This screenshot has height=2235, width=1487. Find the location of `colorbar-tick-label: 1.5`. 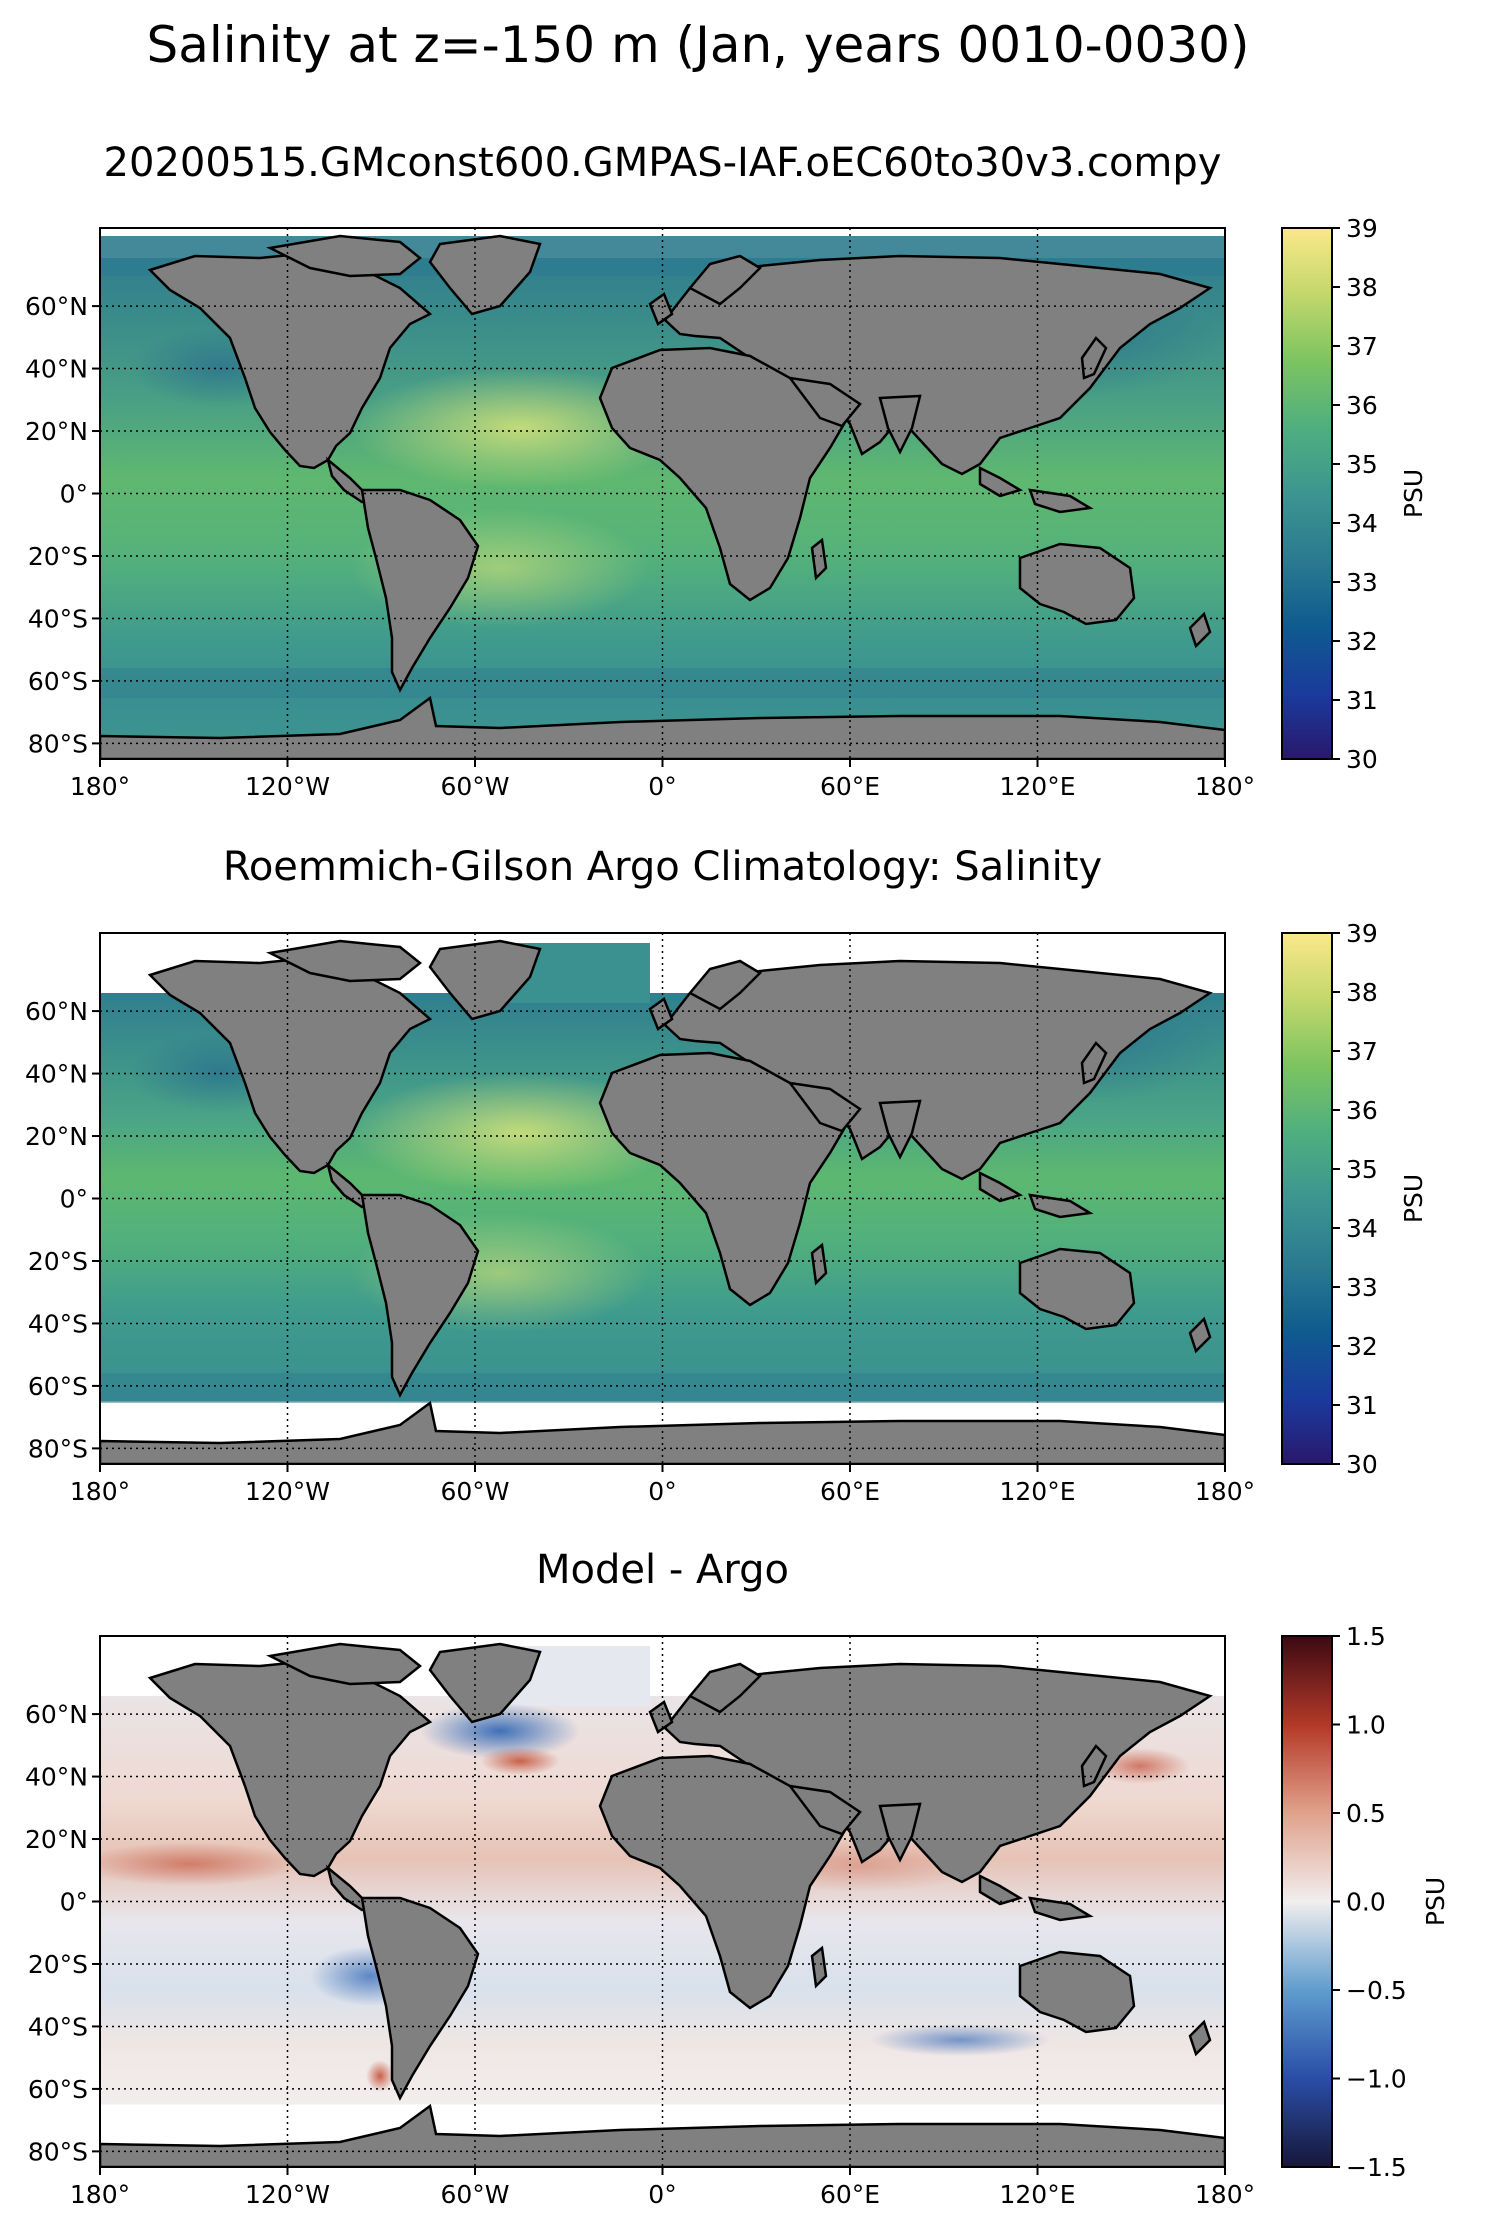

colorbar-tick-label: 1.5 is located at coordinates (1366, 1636).